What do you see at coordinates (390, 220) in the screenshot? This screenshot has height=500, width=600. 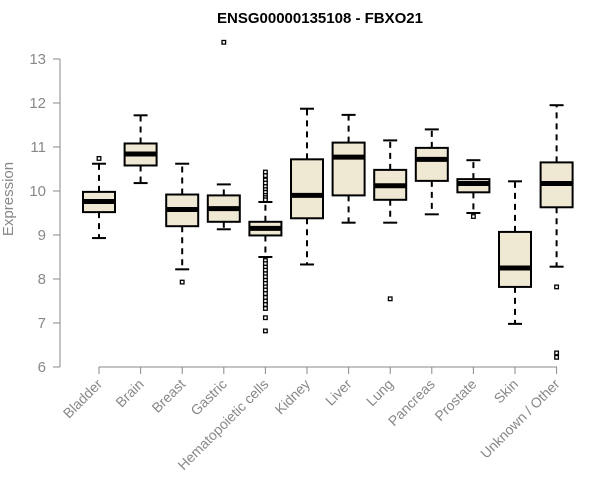 I see `box-lung` at bounding box center [390, 220].